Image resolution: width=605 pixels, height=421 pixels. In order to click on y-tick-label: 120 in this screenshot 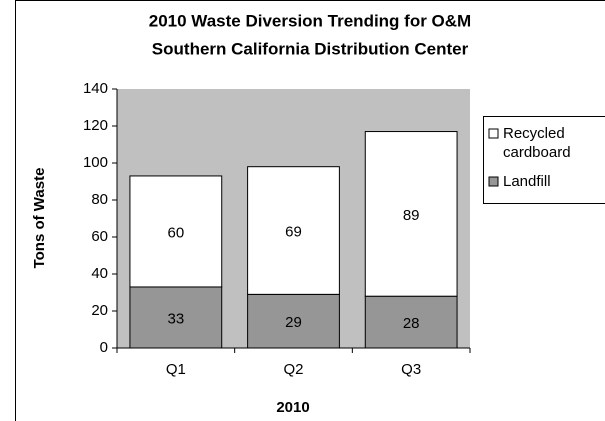, I will do `click(95, 125)`.